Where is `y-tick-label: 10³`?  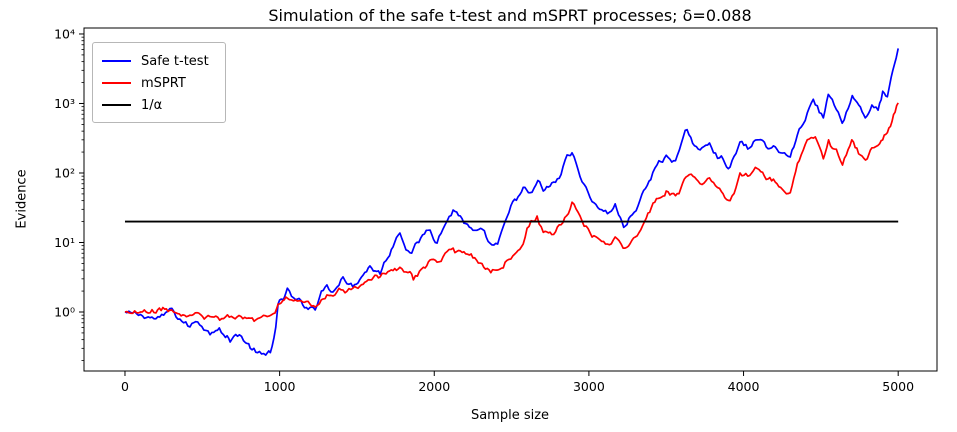
y-tick-label: 10³ is located at coordinates (64, 103).